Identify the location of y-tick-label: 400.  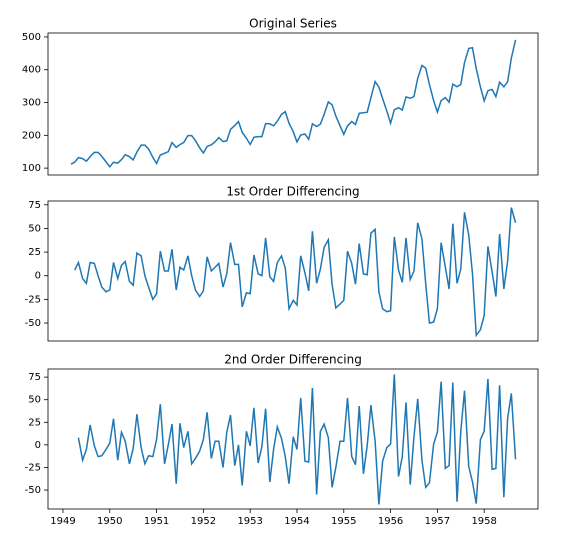
(31, 70).